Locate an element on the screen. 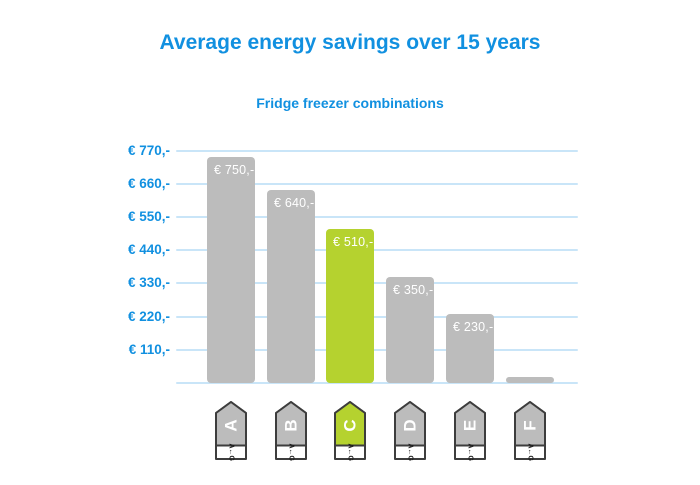  y-tick-label: € 440,- is located at coordinates (148, 250).